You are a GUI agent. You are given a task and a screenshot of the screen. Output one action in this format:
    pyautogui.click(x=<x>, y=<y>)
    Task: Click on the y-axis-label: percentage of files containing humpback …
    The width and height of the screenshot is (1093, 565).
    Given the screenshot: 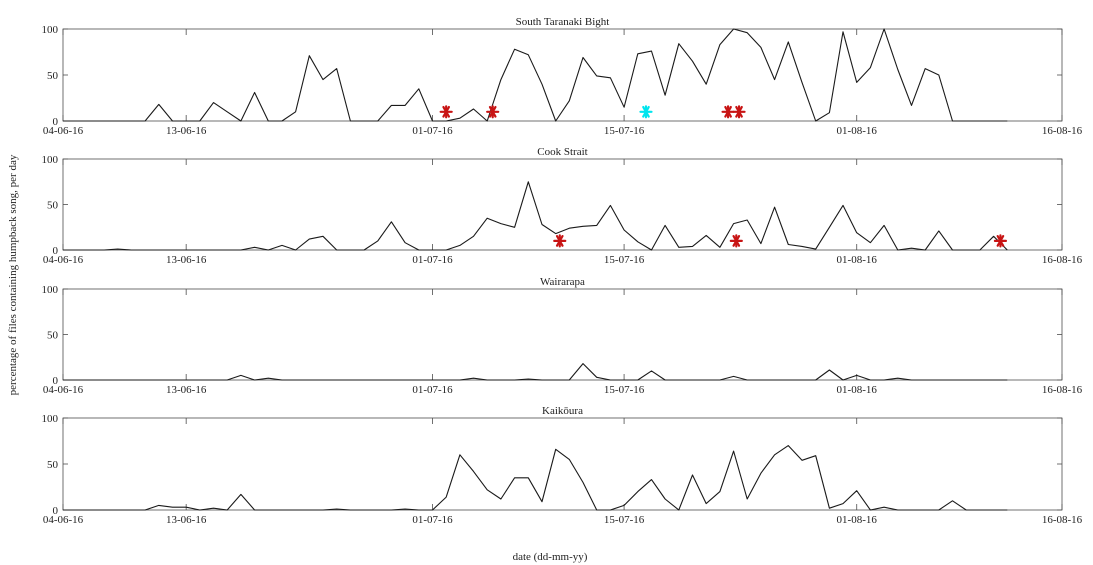 What is the action you would take?
    pyautogui.click(x=13, y=274)
    